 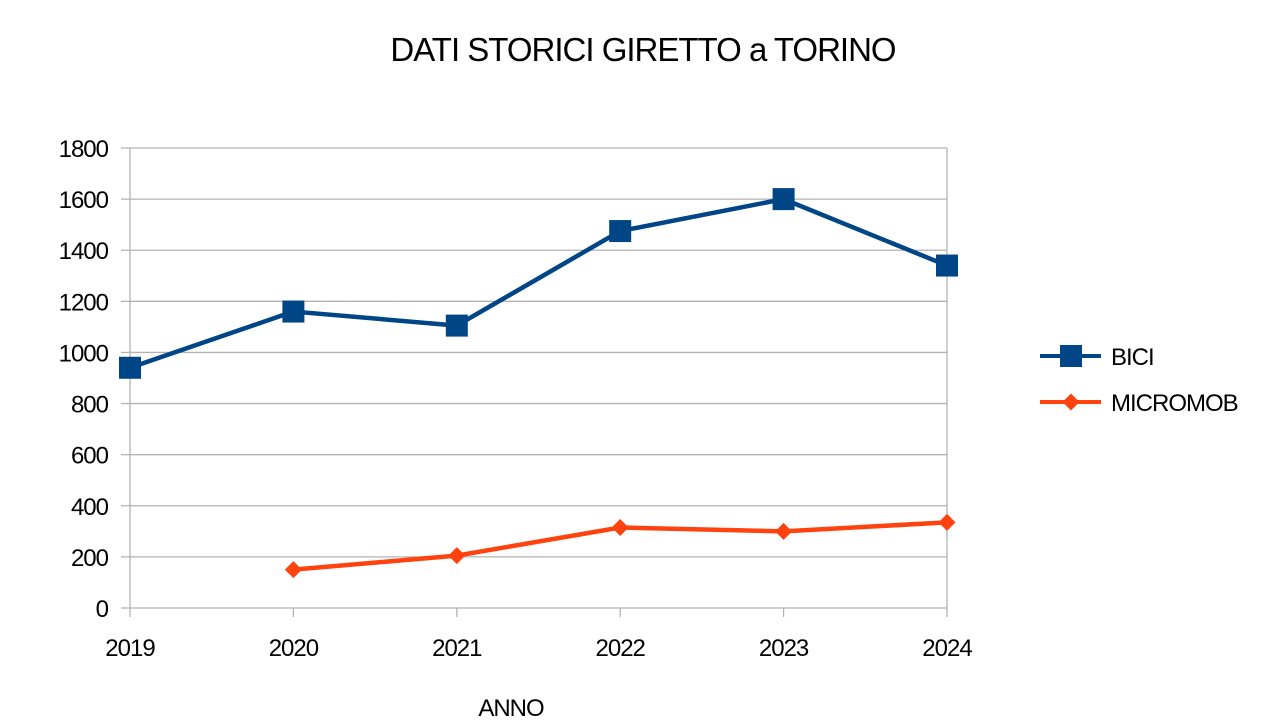 What do you see at coordinates (1097, 357) in the screenshot?
I see `legend-item-bici: BICI` at bounding box center [1097, 357].